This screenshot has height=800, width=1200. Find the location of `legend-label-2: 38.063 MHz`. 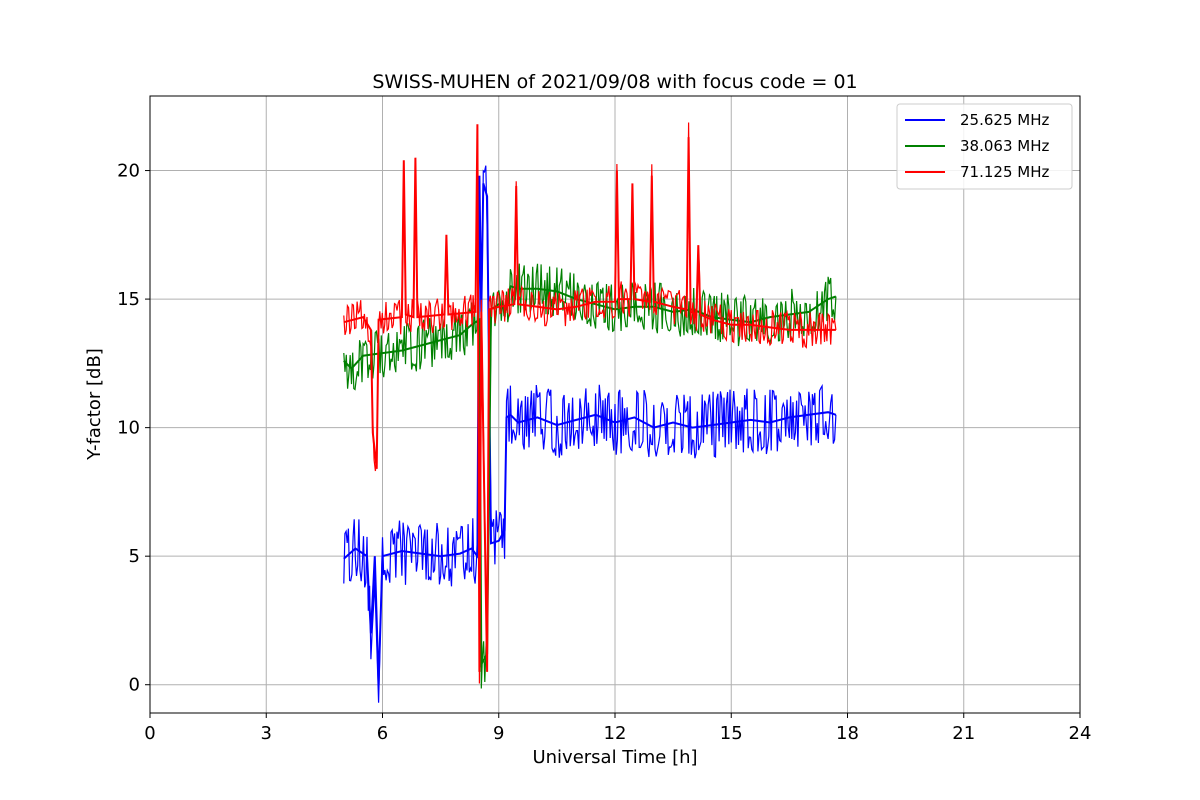

legend-label-2: 38.063 MHz is located at coordinates (1004, 146).